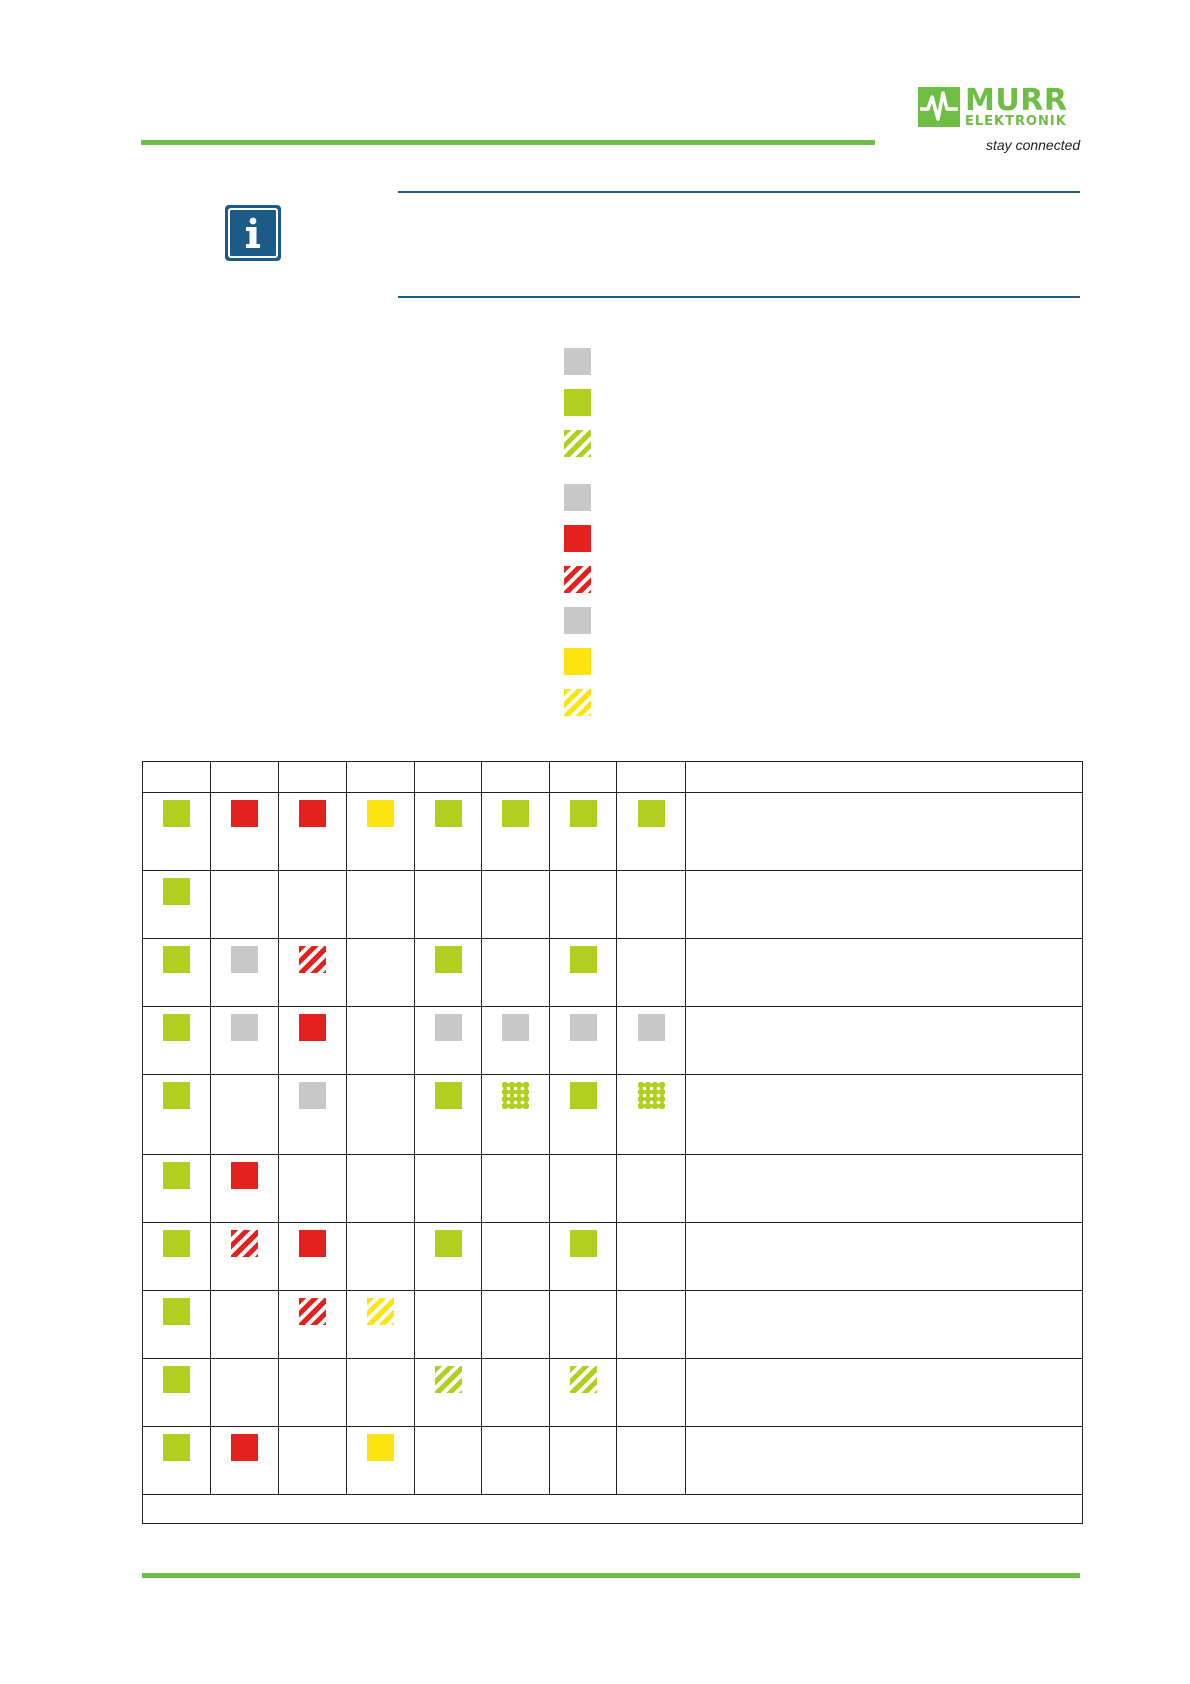 Image resolution: width=1190 pixels, height=1684 pixels. I want to click on murr-elektronik-logo: MURR ELEKTRONIK stay connected, so click(999, 119).